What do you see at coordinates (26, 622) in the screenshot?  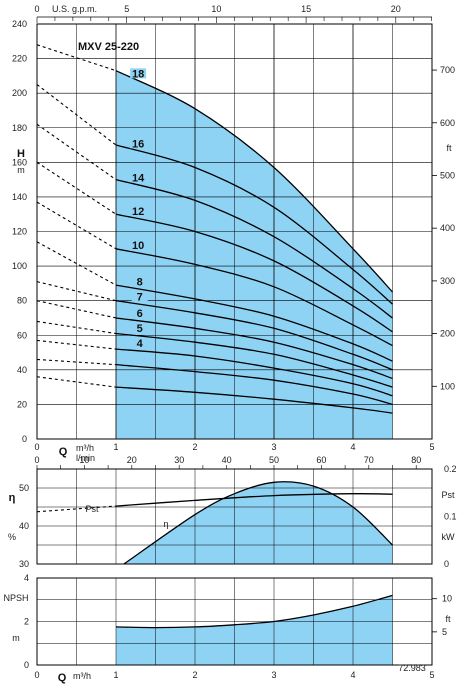 I see `npsh-y-tick-label: 2` at bounding box center [26, 622].